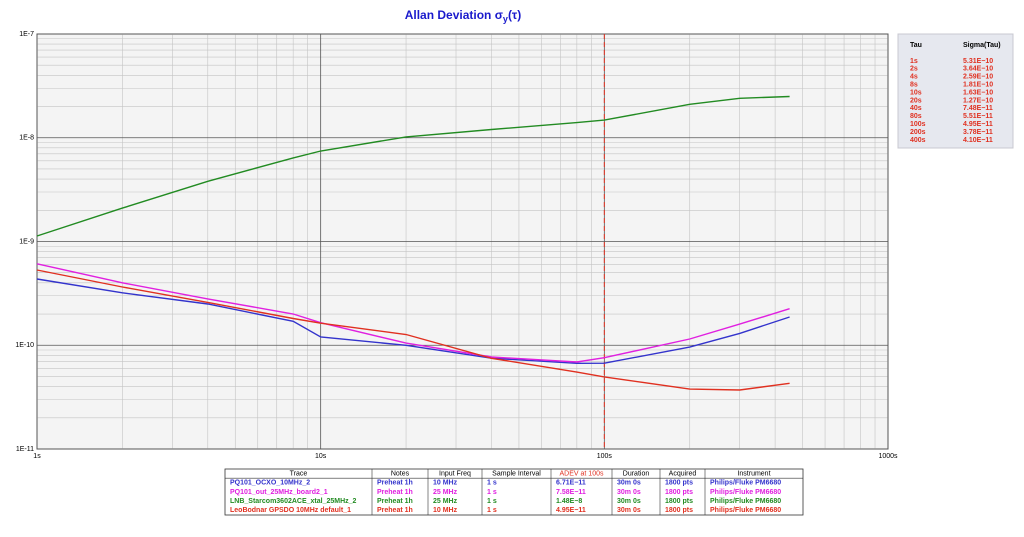 The width and height of the screenshot is (1024, 537). Describe the element at coordinates (914, 69) in the screenshot. I see `table-cell: 2s` at that location.